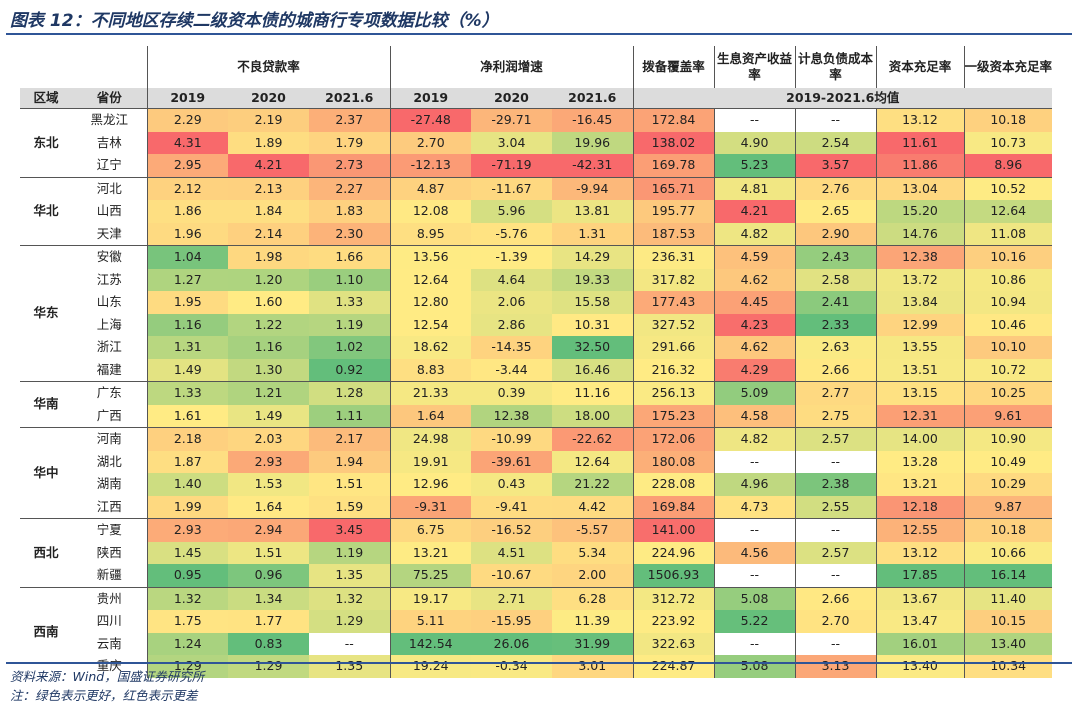 This screenshot has width=1080, height=717. Describe the element at coordinates (268, 234) in the screenshot. I see `data-cell: 2.14` at that location.